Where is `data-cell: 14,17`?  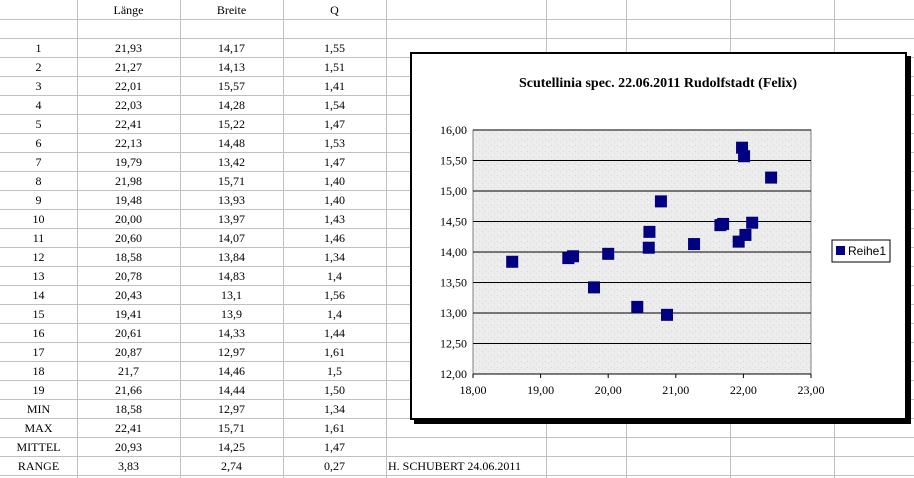
data-cell: 14,17 is located at coordinates (231, 48).